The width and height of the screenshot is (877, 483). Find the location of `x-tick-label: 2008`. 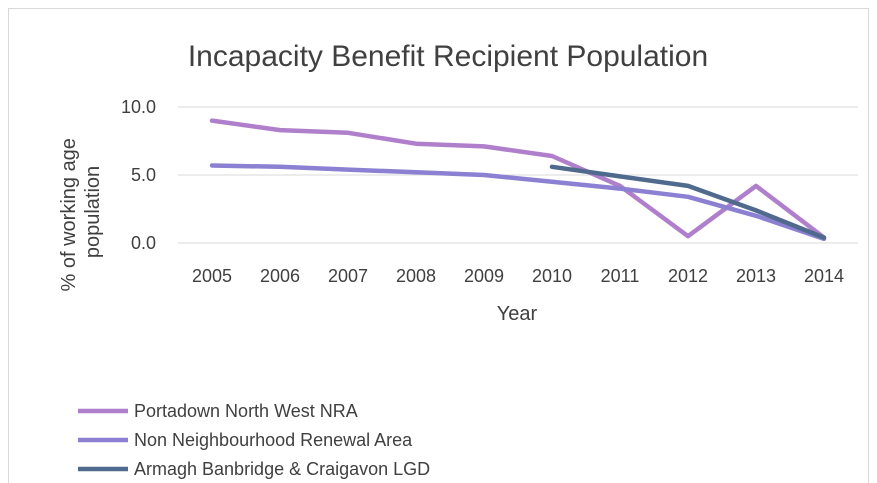

x-tick-label: 2008 is located at coordinates (416, 276).